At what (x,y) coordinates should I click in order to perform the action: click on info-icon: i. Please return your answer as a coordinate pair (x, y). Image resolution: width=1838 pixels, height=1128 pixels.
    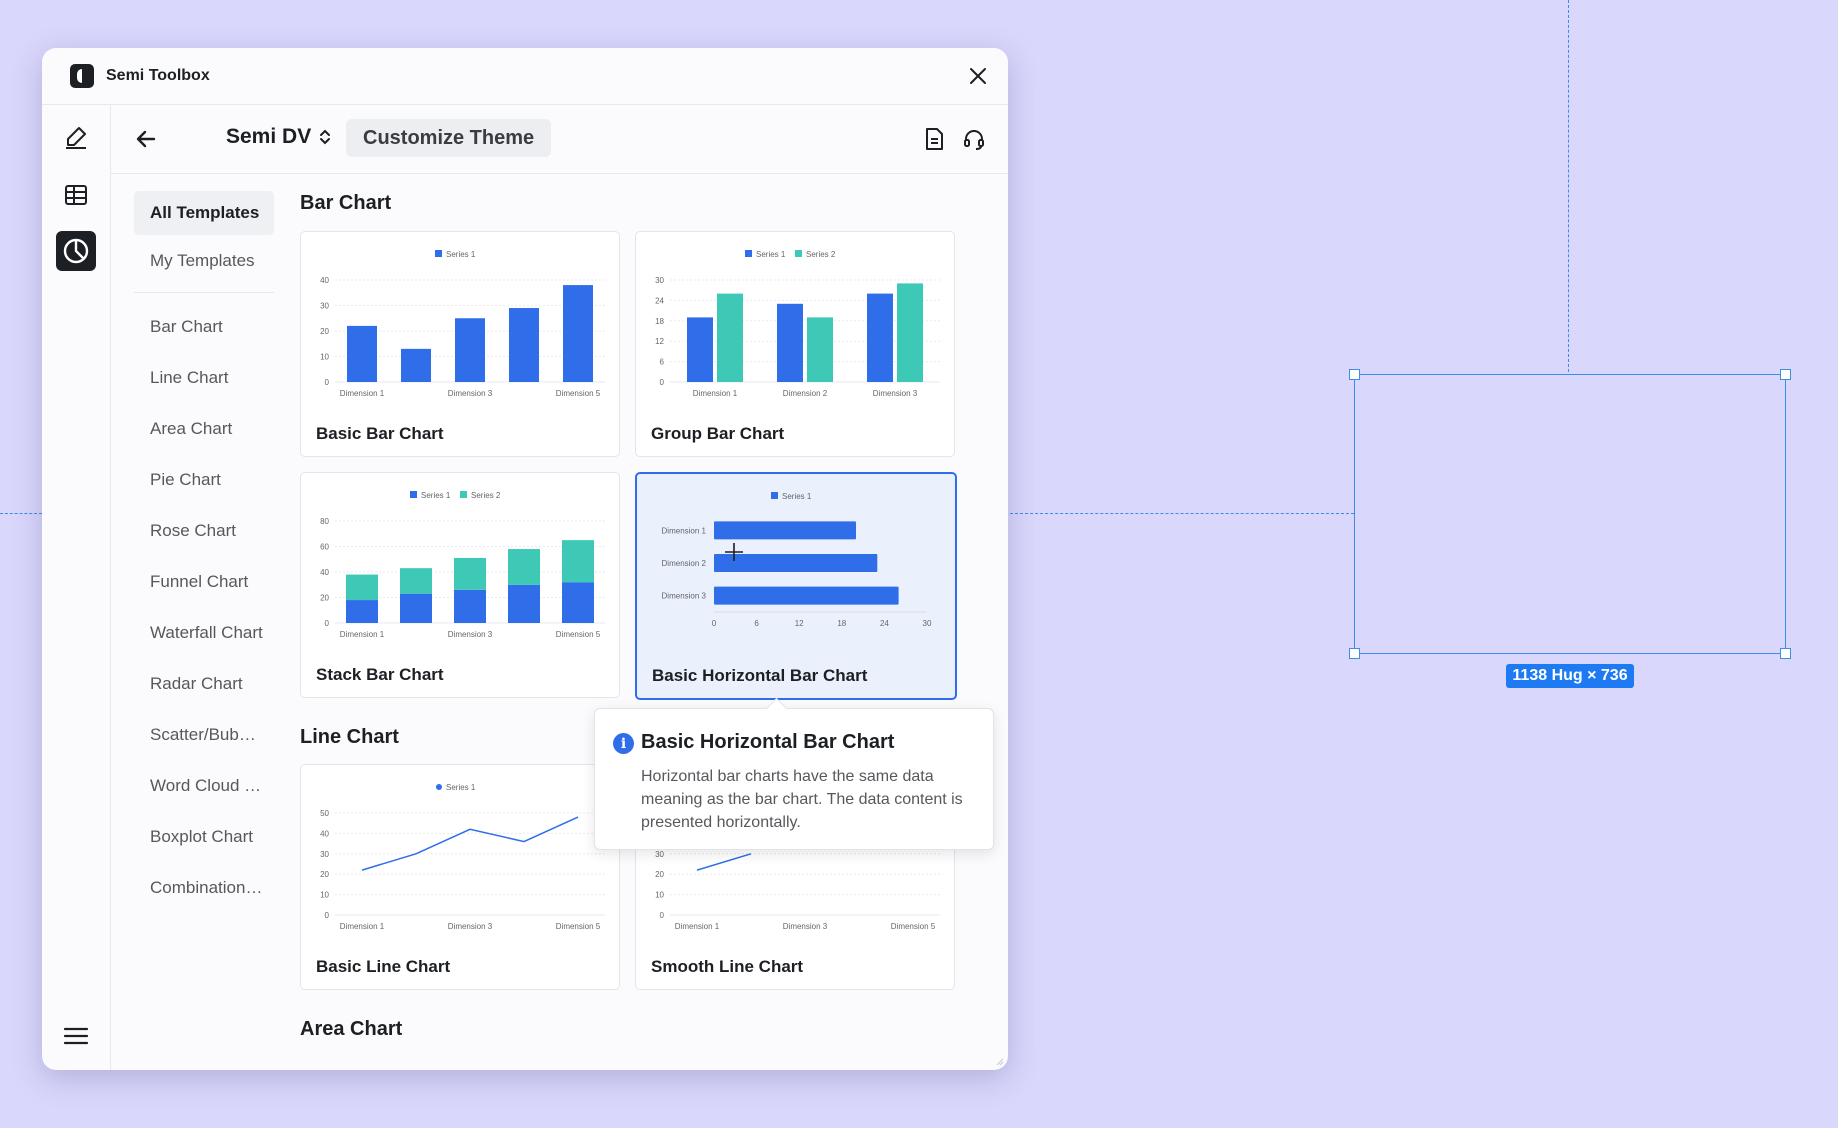
    Looking at the image, I should click on (623, 743).